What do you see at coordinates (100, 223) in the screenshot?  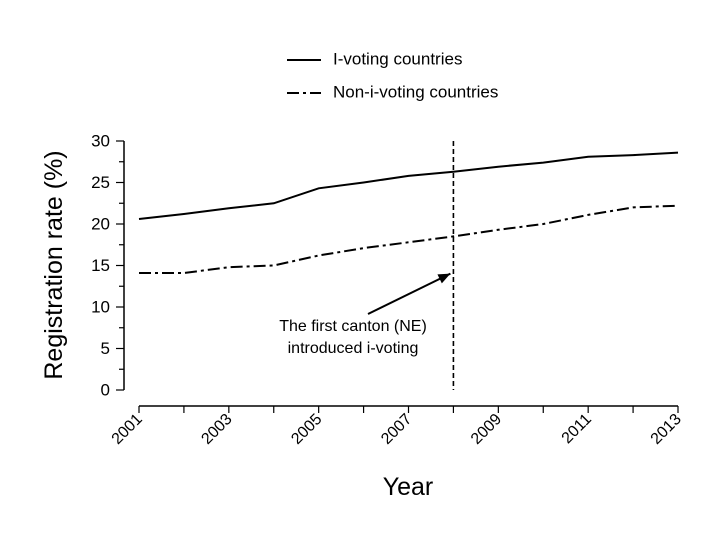 I see `y-tick-label: 20` at bounding box center [100, 223].